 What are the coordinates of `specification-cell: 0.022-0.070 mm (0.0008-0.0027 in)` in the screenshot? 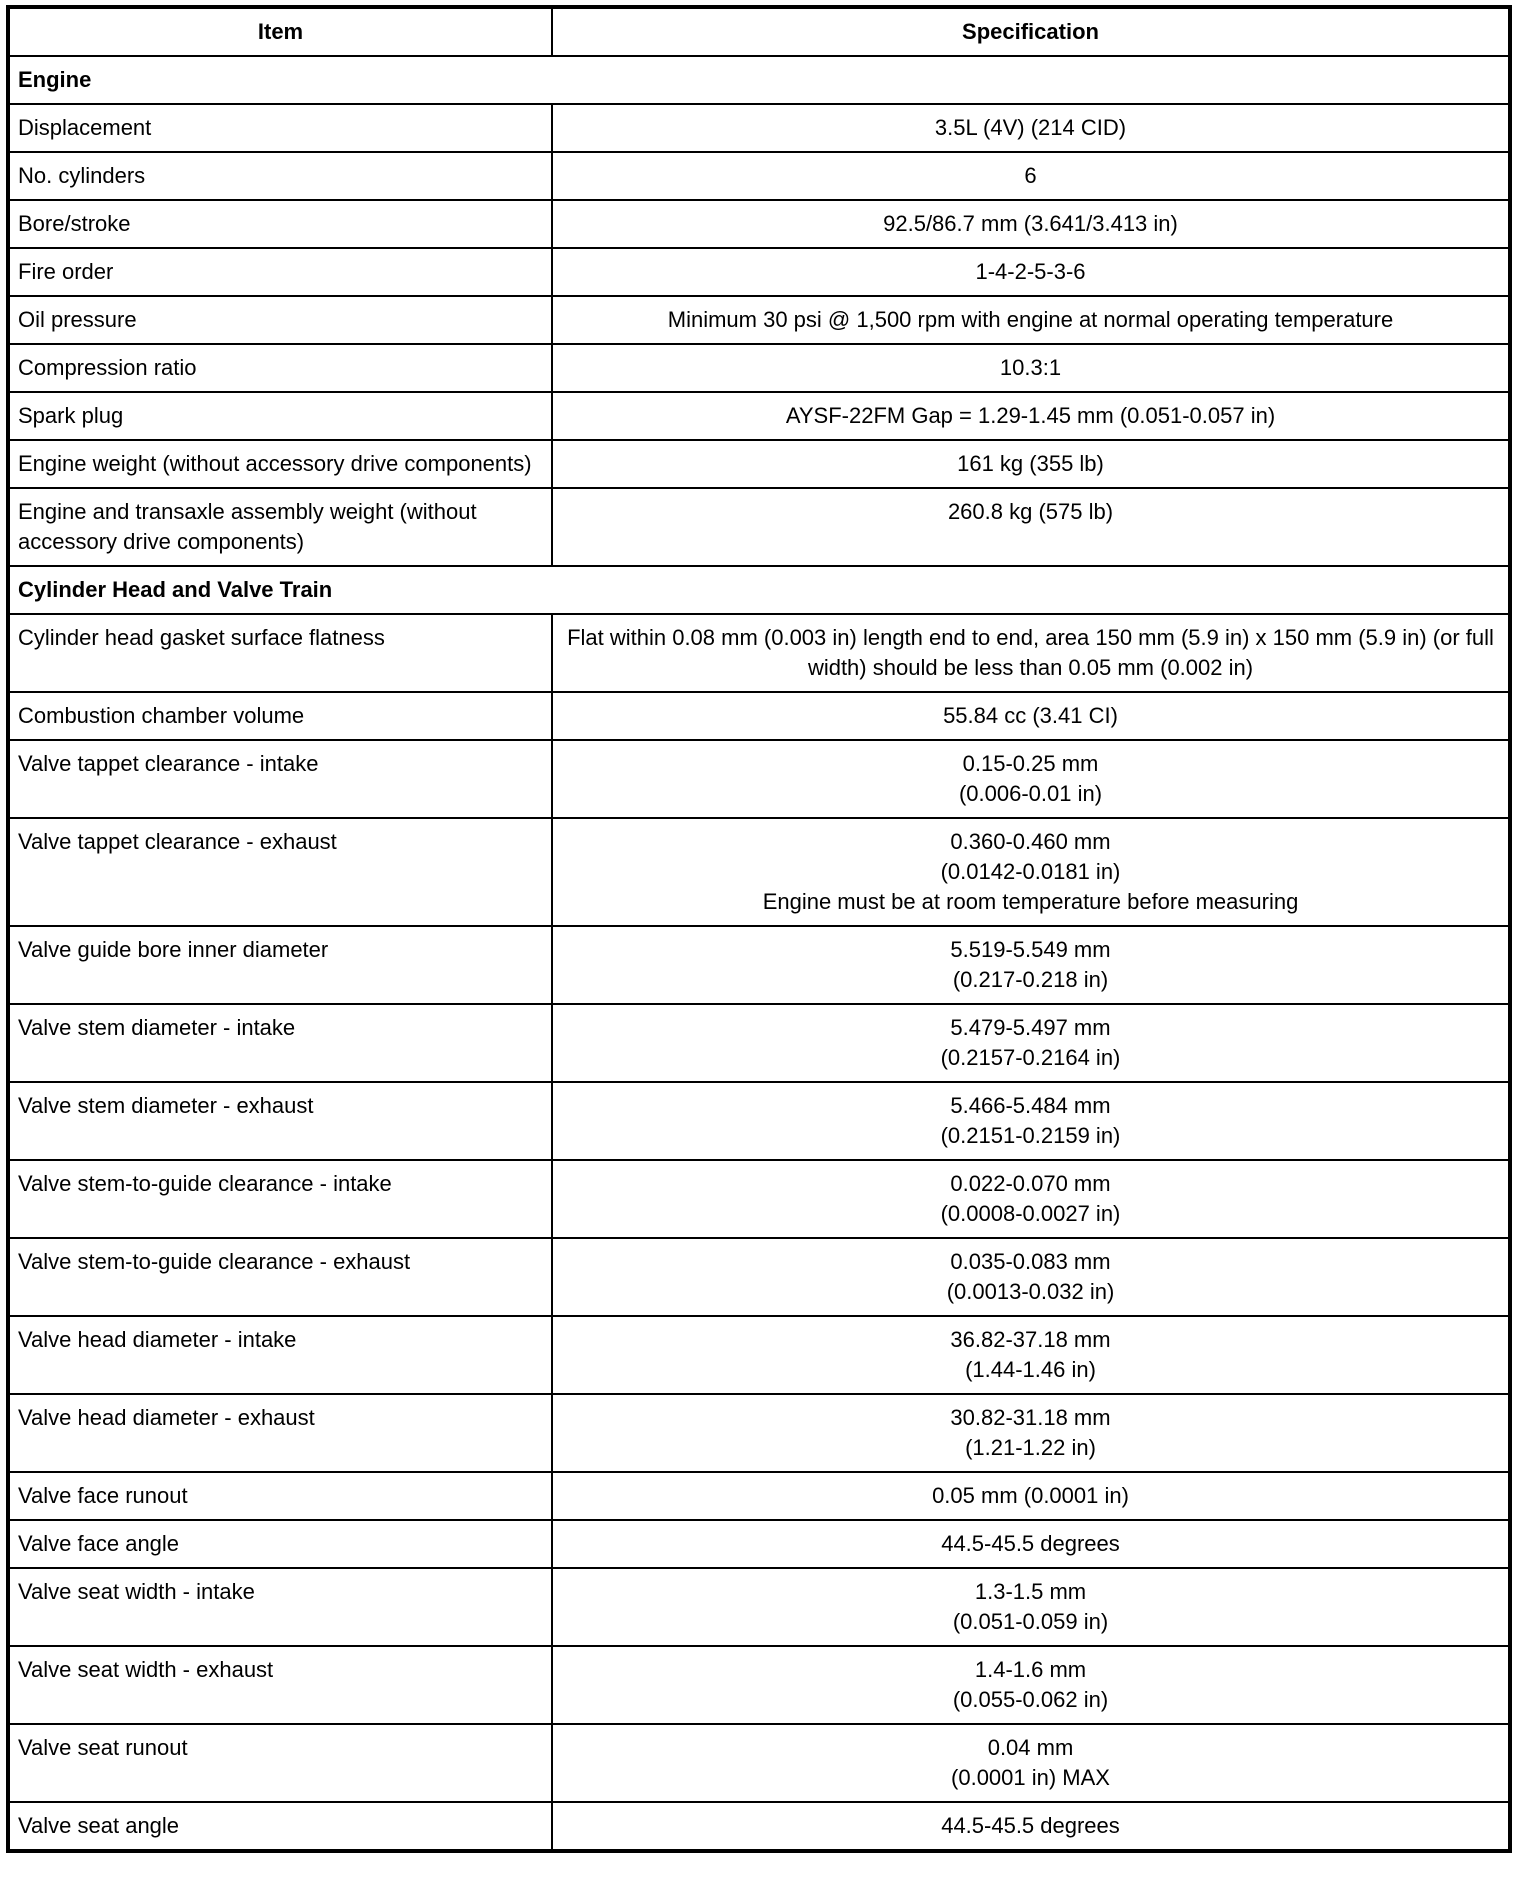 It's located at (1031, 1199).